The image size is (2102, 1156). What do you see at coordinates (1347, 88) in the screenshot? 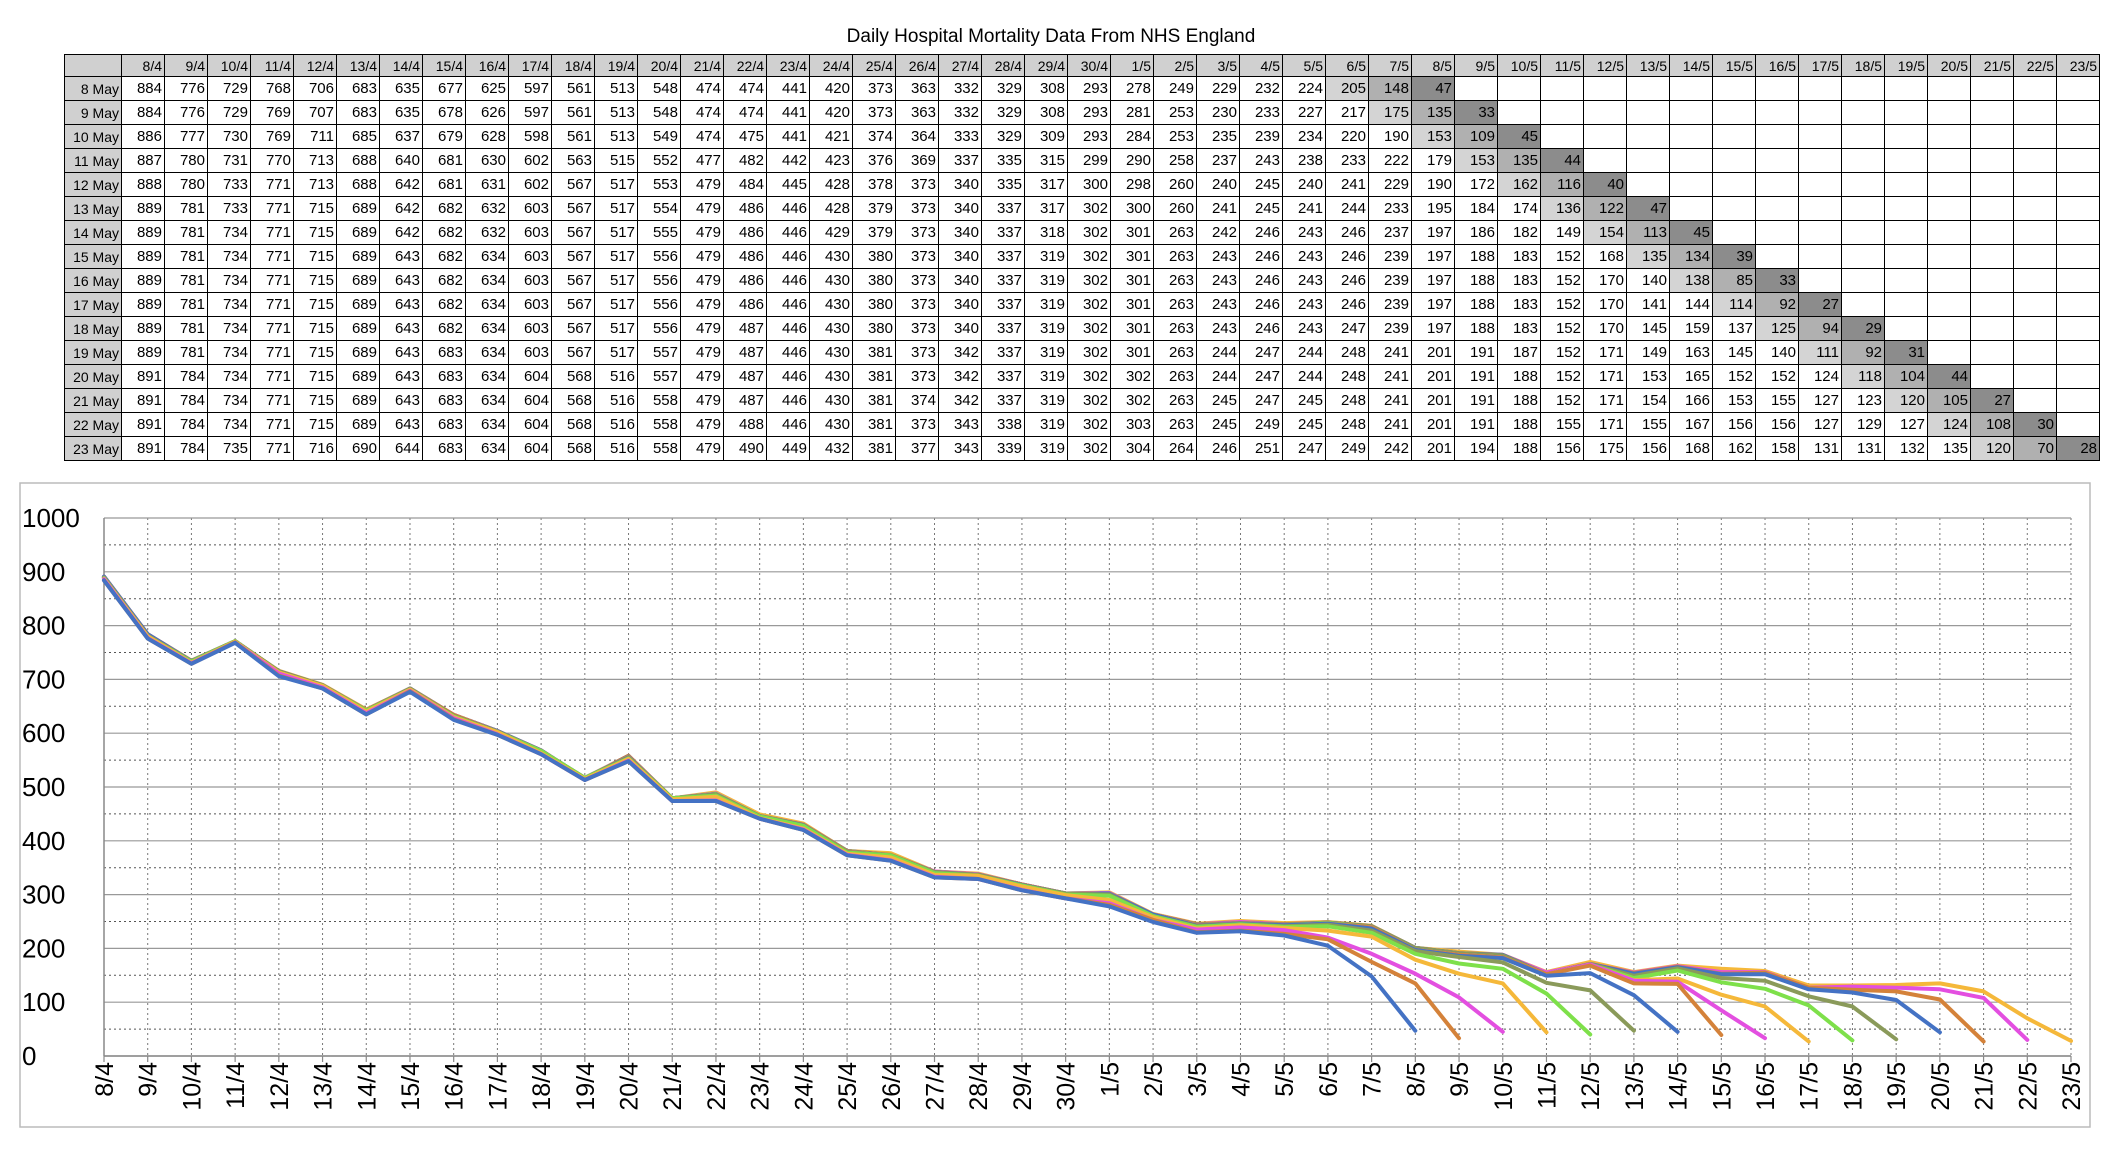
I see `value-cell: 205` at bounding box center [1347, 88].